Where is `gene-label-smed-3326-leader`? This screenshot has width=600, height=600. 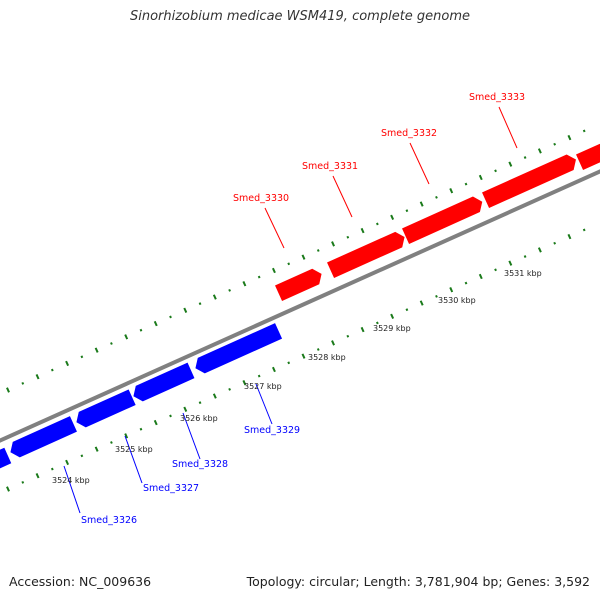
gene-label-smed-3326-leader is located at coordinates (72, 489).